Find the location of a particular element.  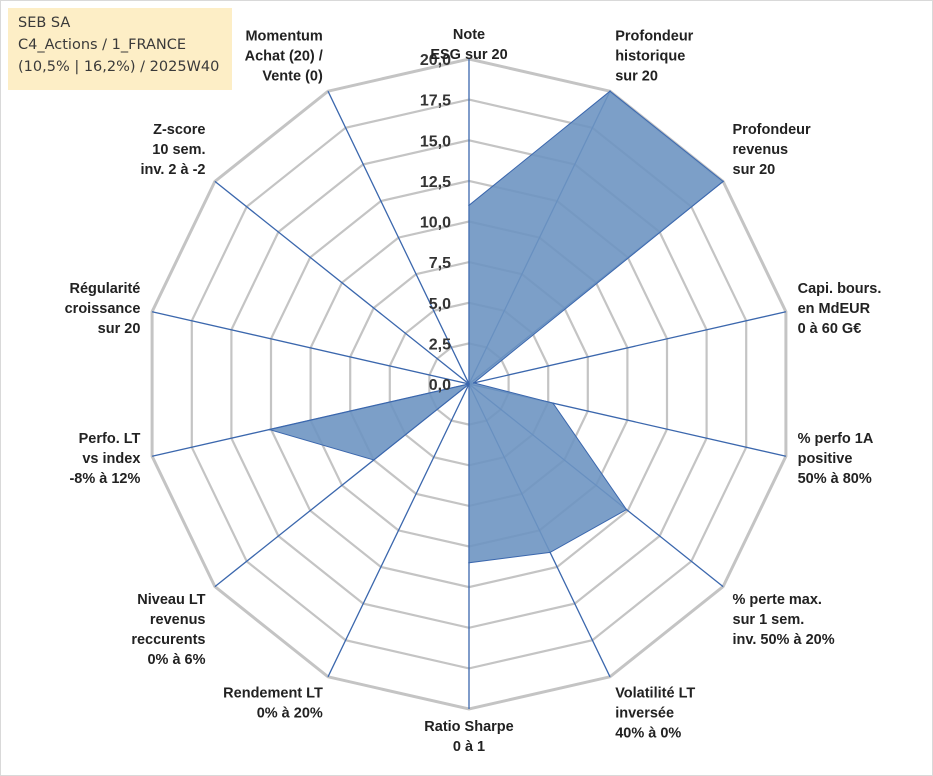

company-name: SEB SA is located at coordinates (44, 23).